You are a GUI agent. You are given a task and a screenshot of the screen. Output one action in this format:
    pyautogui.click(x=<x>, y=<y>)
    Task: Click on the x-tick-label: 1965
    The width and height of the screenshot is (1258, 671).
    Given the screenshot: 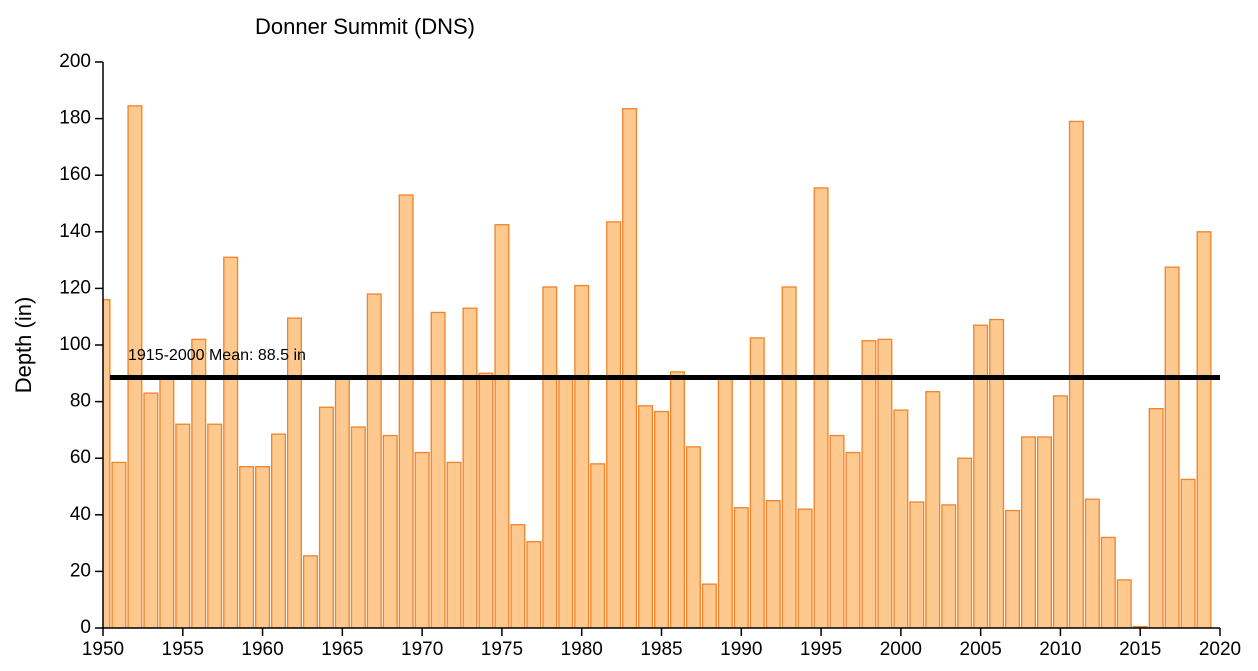 What is the action you would take?
    pyautogui.click(x=342, y=649)
    